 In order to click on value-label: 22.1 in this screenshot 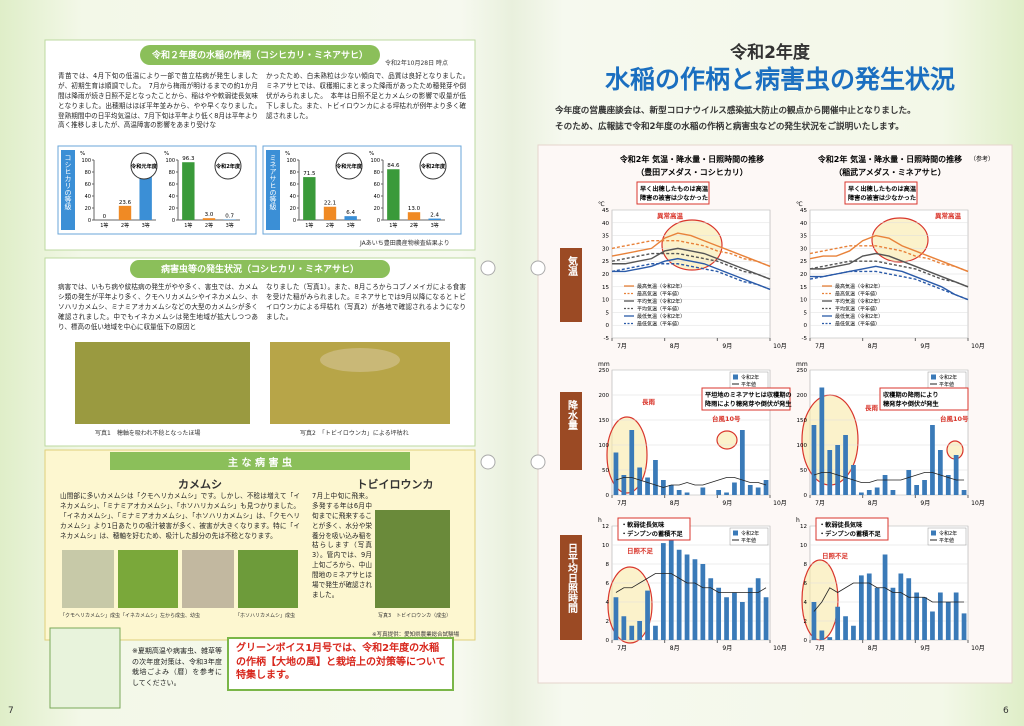, I will do `click(330, 204)`.